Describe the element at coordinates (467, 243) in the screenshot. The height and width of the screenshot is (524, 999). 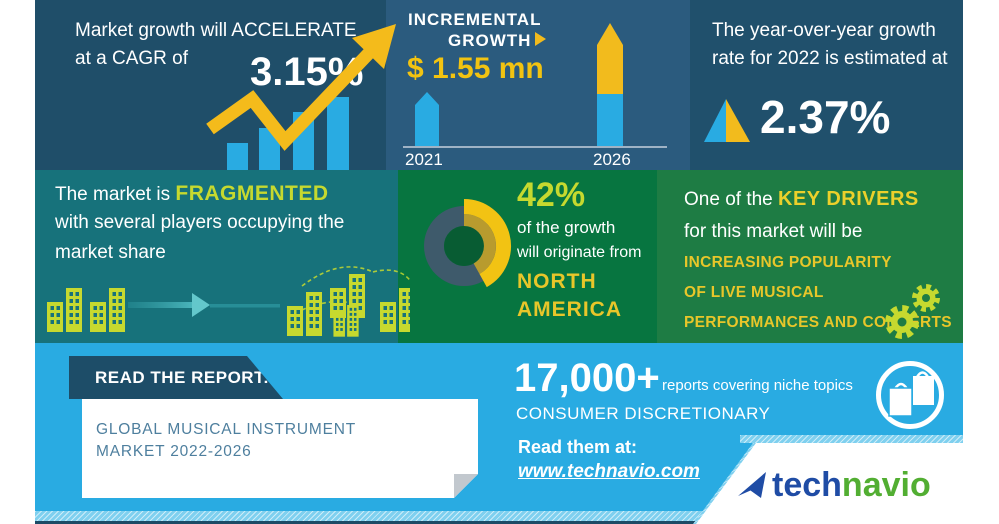
I see `donut-chart` at that location.